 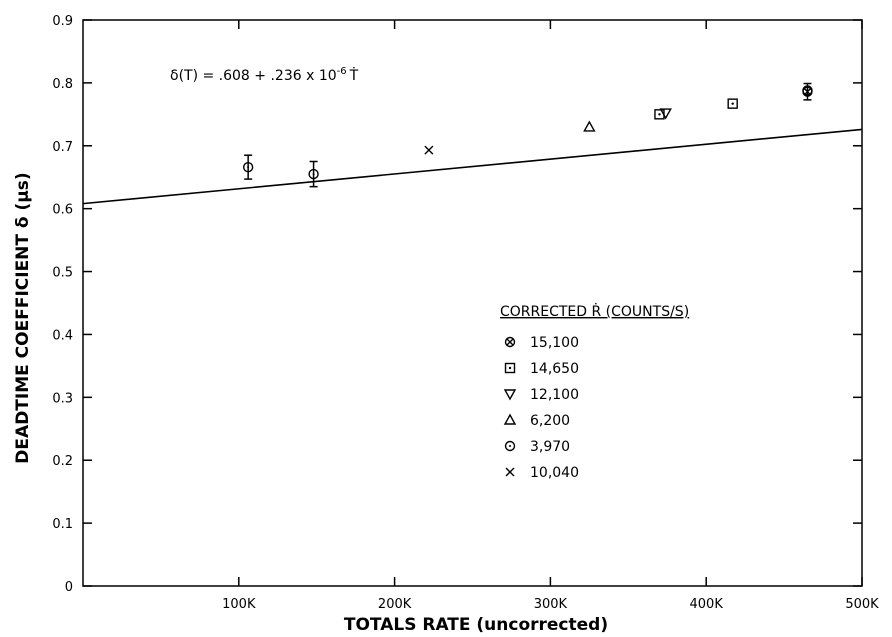 I want to click on fit-equation: δ(T) = .608 + .236 x 10-6 Ṫ, so click(x=264, y=75).